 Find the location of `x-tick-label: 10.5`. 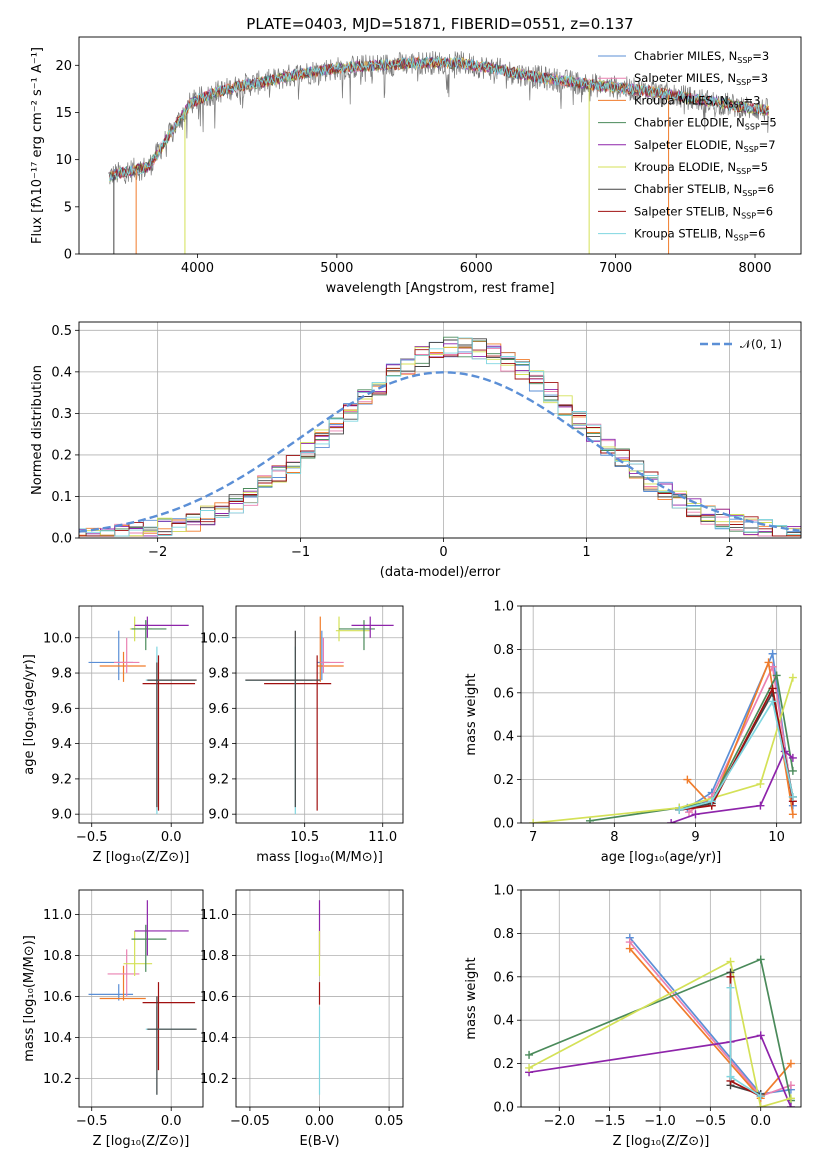

x-tick-label: 10.5 is located at coordinates (304, 837).